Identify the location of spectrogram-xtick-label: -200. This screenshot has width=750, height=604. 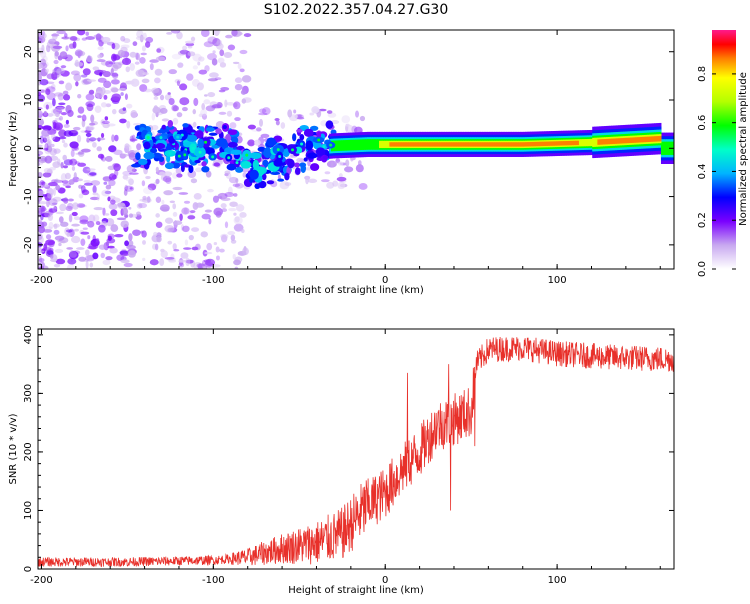
(41, 280).